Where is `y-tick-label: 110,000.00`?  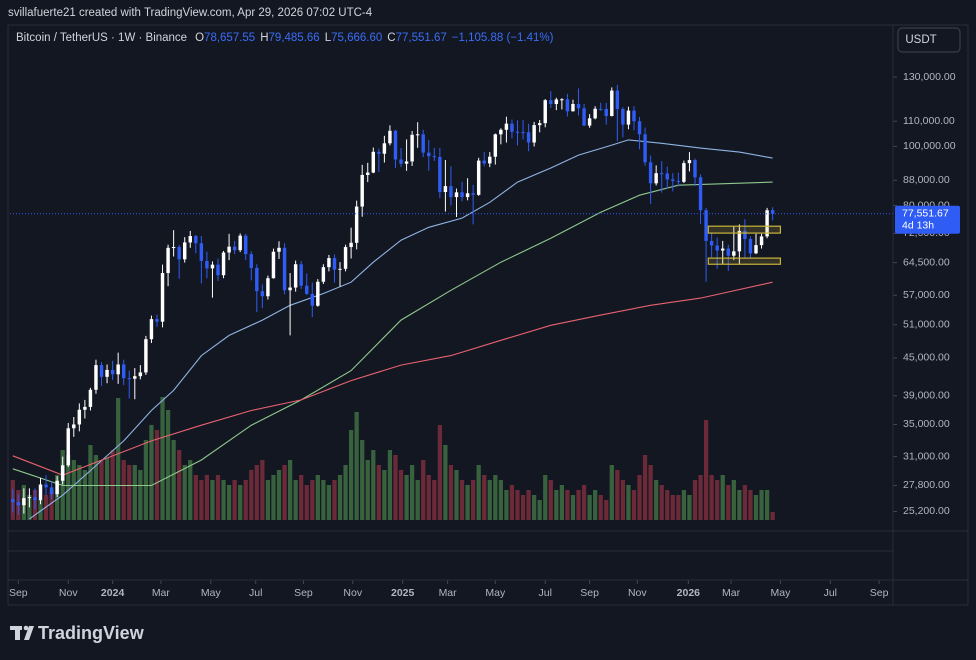
y-tick-label: 110,000.00 is located at coordinates (929, 121).